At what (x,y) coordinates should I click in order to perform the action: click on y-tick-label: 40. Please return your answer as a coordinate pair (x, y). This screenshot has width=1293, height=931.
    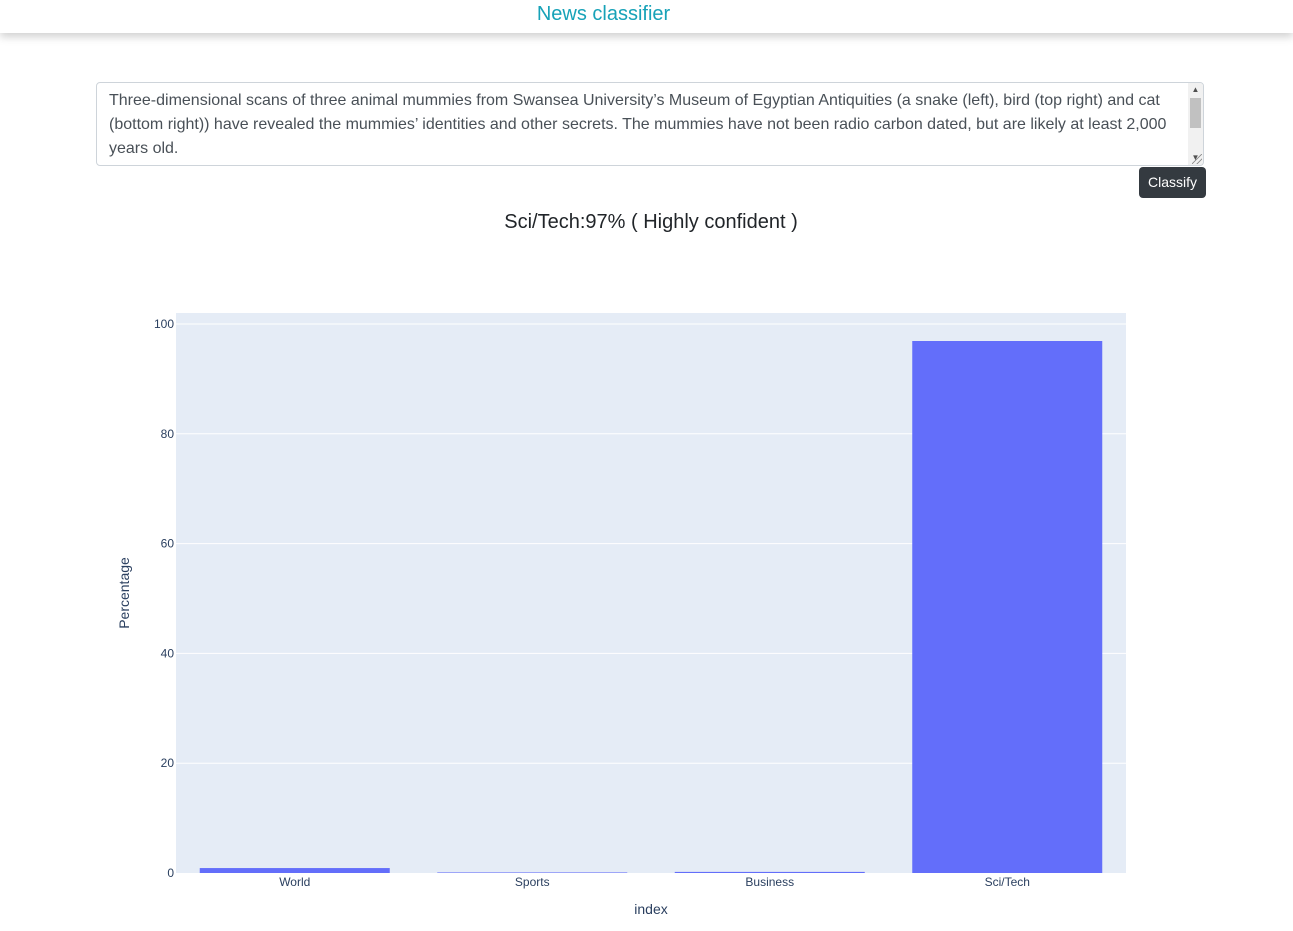
    Looking at the image, I should click on (168, 653).